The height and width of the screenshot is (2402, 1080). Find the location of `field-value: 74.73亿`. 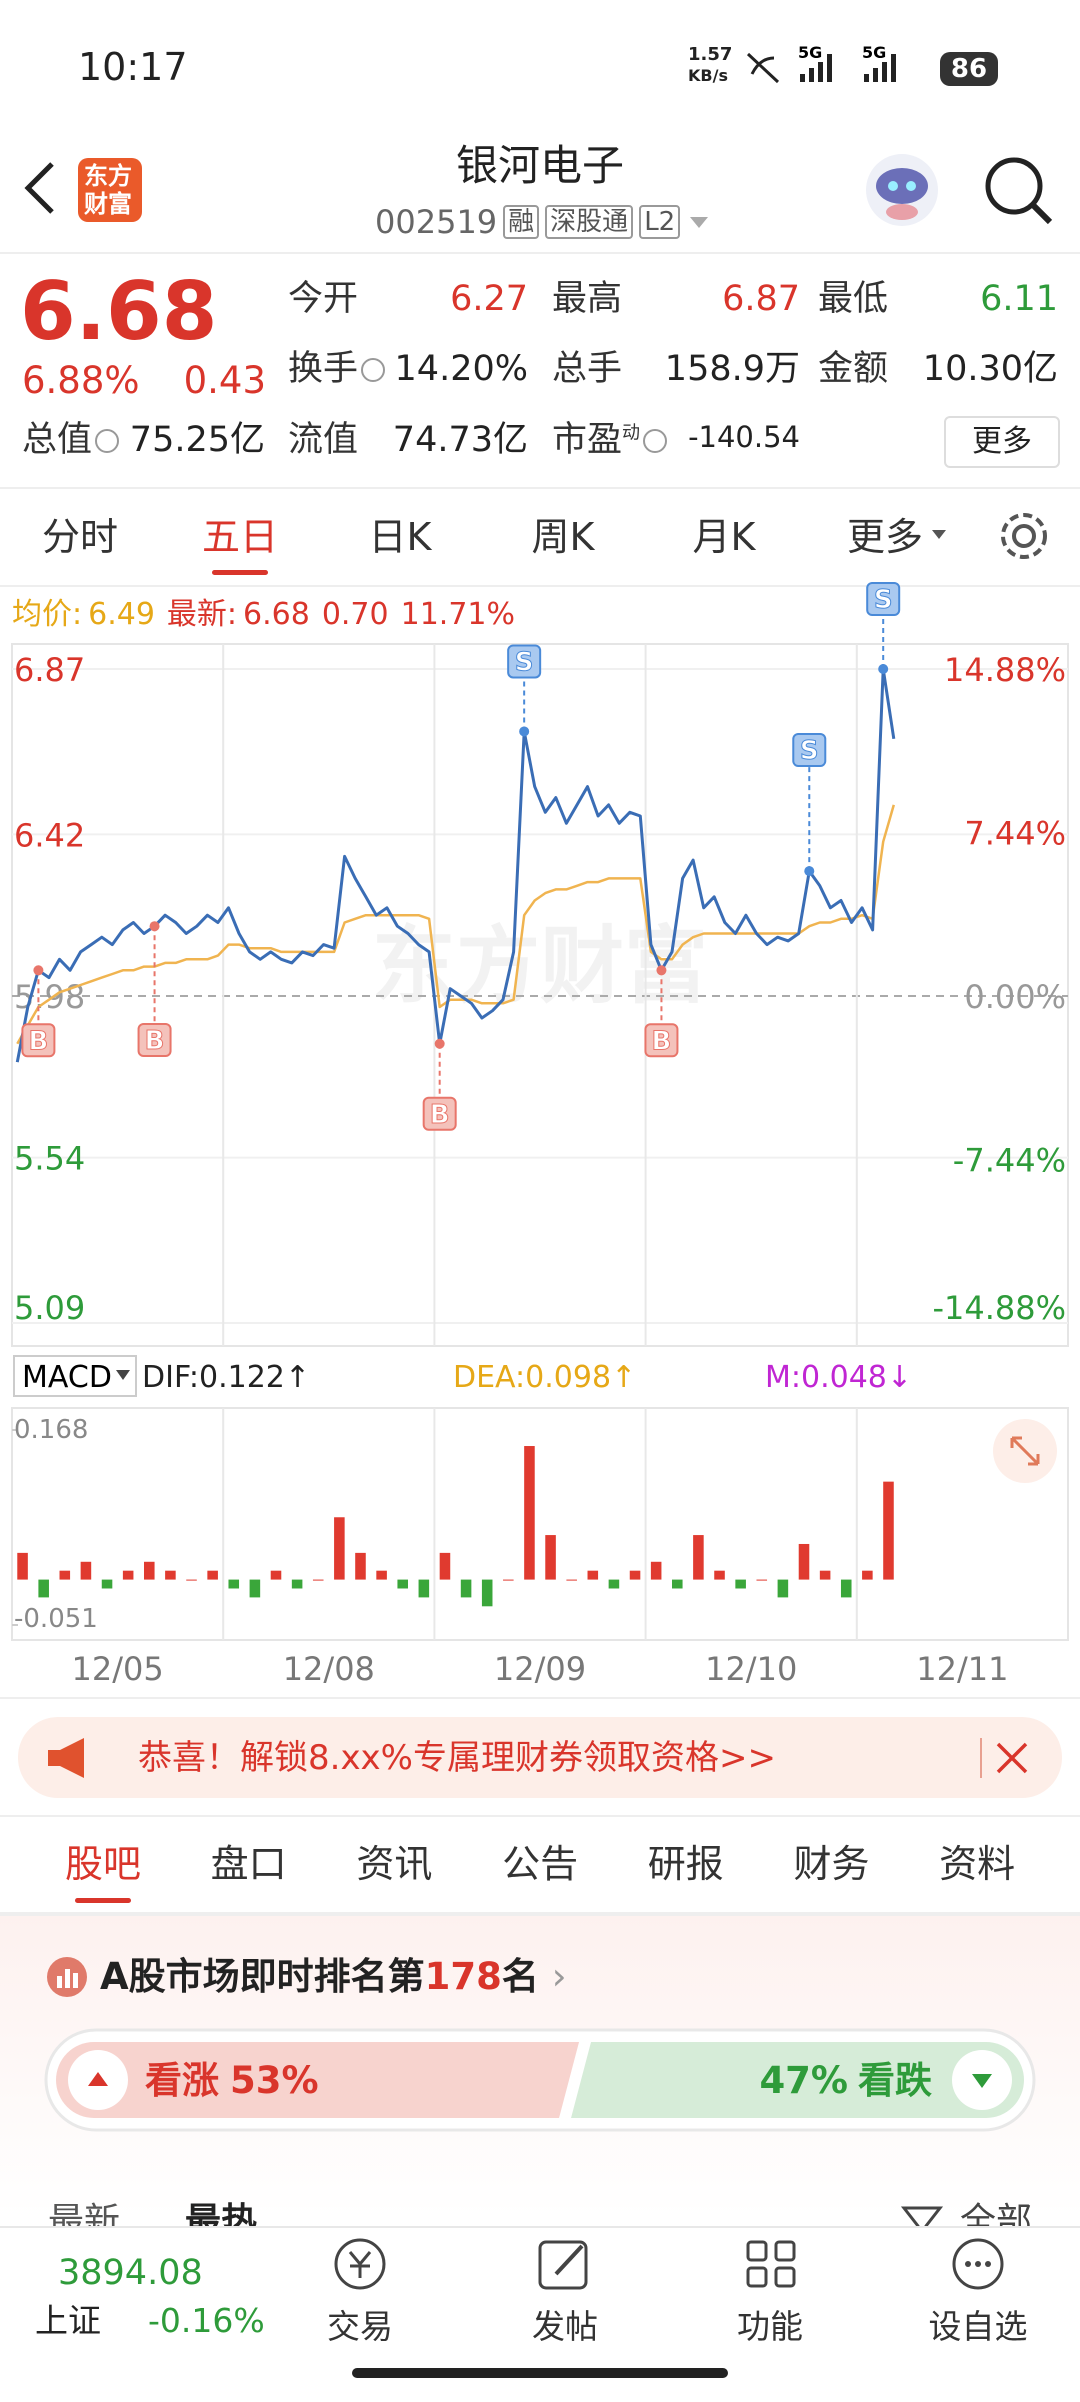

field-value: 74.73亿 is located at coordinates (460, 440).